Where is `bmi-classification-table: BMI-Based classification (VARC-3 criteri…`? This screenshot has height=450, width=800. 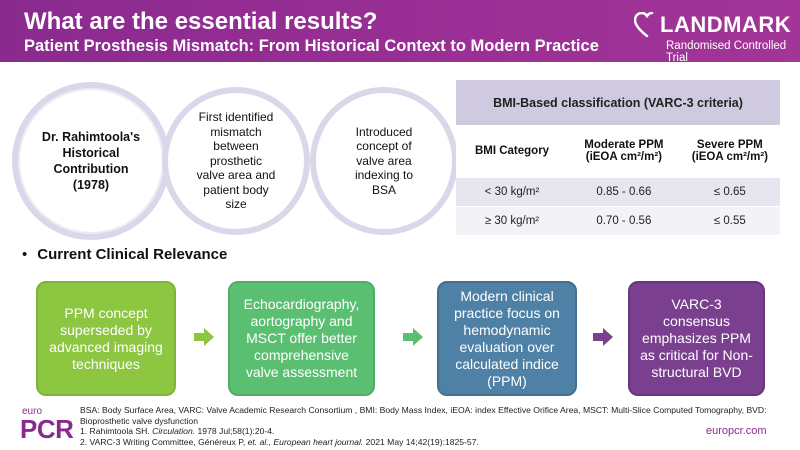 bmi-classification-table: BMI-Based classification (VARC-3 criteri… is located at coordinates (618, 158).